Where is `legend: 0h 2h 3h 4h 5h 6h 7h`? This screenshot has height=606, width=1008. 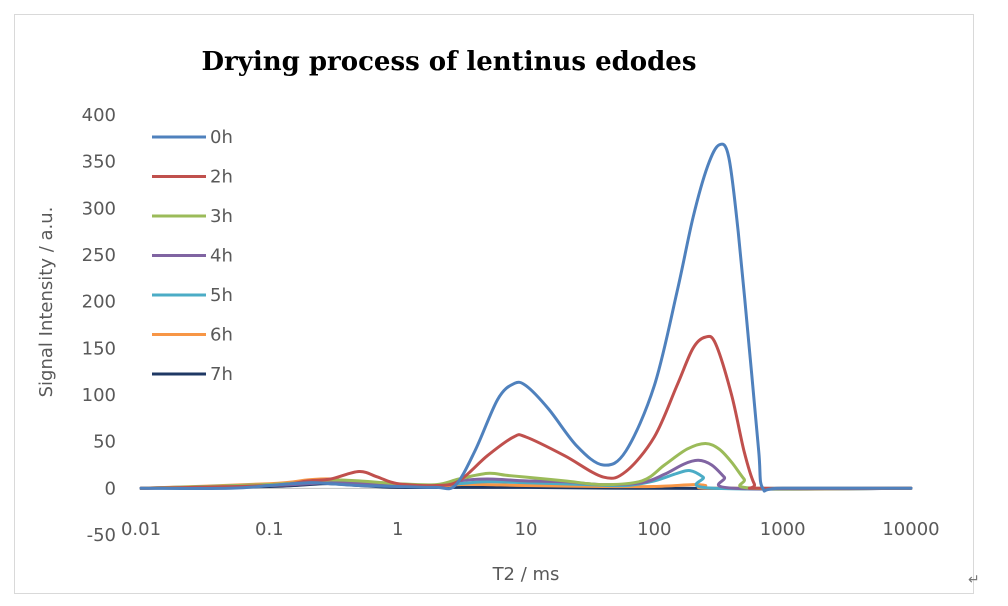
legend: 0h 2h 3h 4h 5h 6h 7h is located at coordinates (192, 256).